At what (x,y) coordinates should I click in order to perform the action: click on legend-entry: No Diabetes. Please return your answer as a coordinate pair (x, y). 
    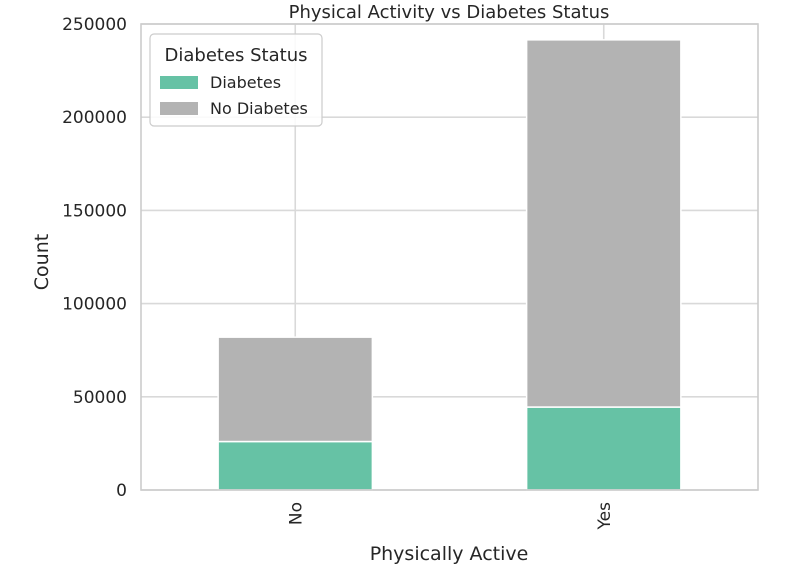
    Looking at the image, I should click on (259, 108).